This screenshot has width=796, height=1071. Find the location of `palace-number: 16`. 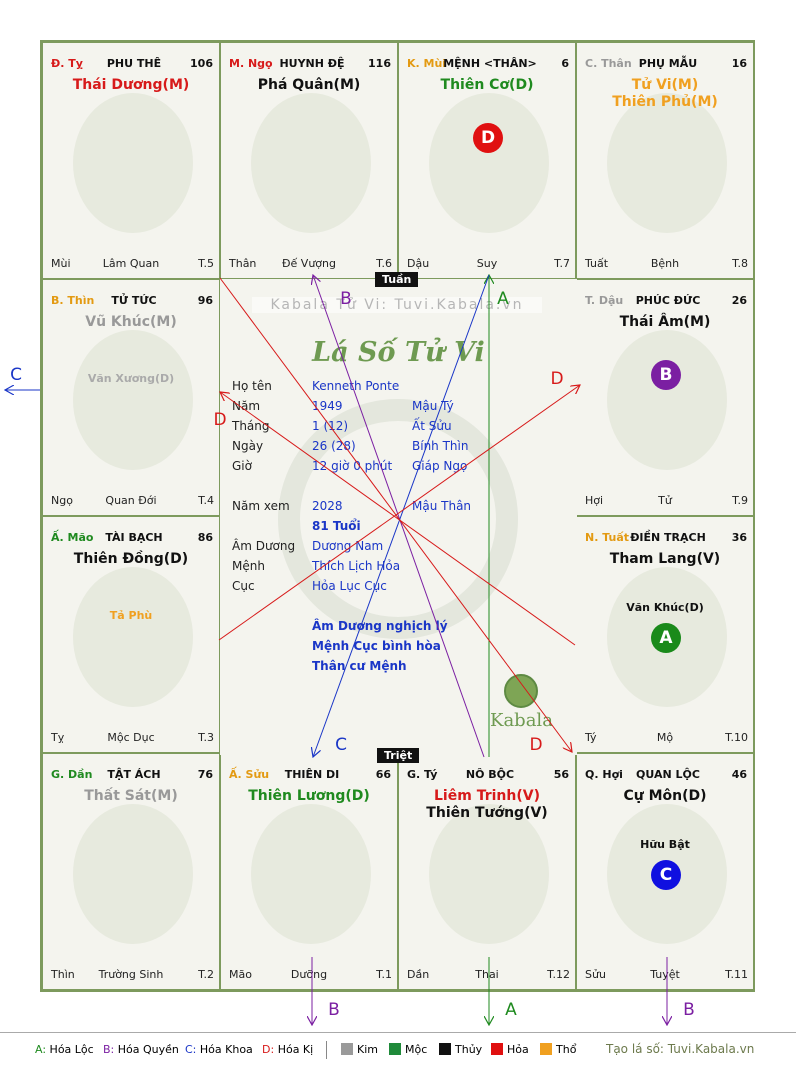

palace-number: 16 is located at coordinates (739, 63).